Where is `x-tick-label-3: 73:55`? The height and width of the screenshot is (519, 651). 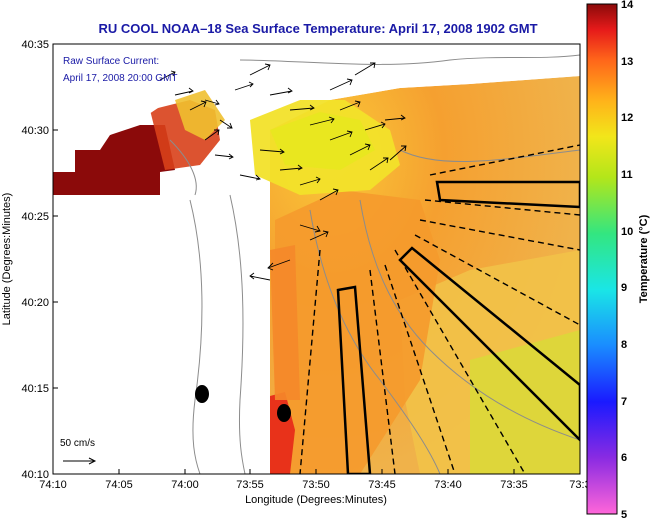
x-tick-label-3: 73:55 is located at coordinates (250, 485).